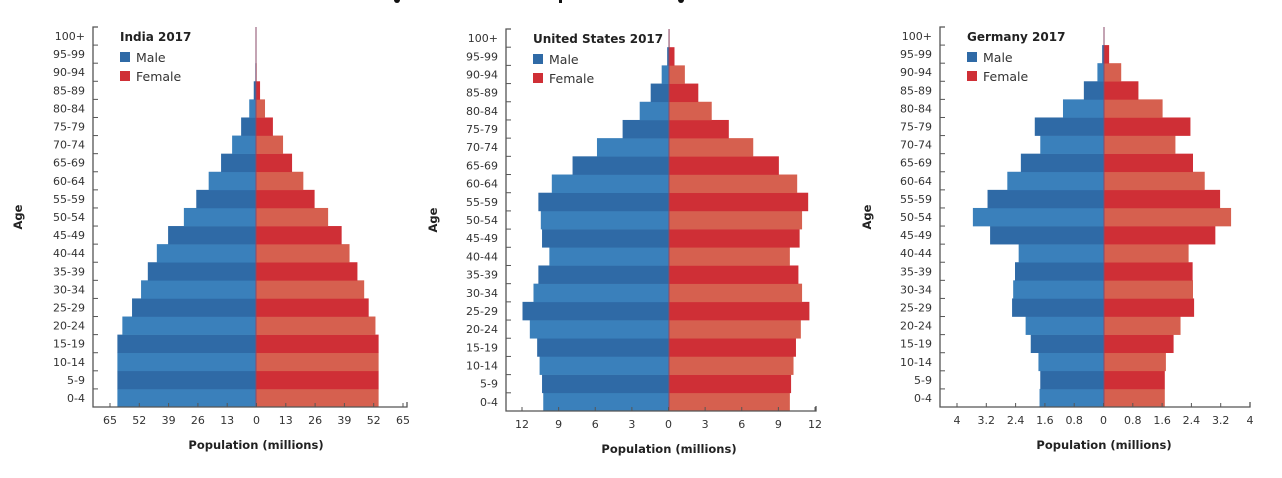 The image size is (1282, 478). What do you see at coordinates (558, 424) in the screenshot?
I see `x-tick-label: 9` at bounding box center [558, 424].